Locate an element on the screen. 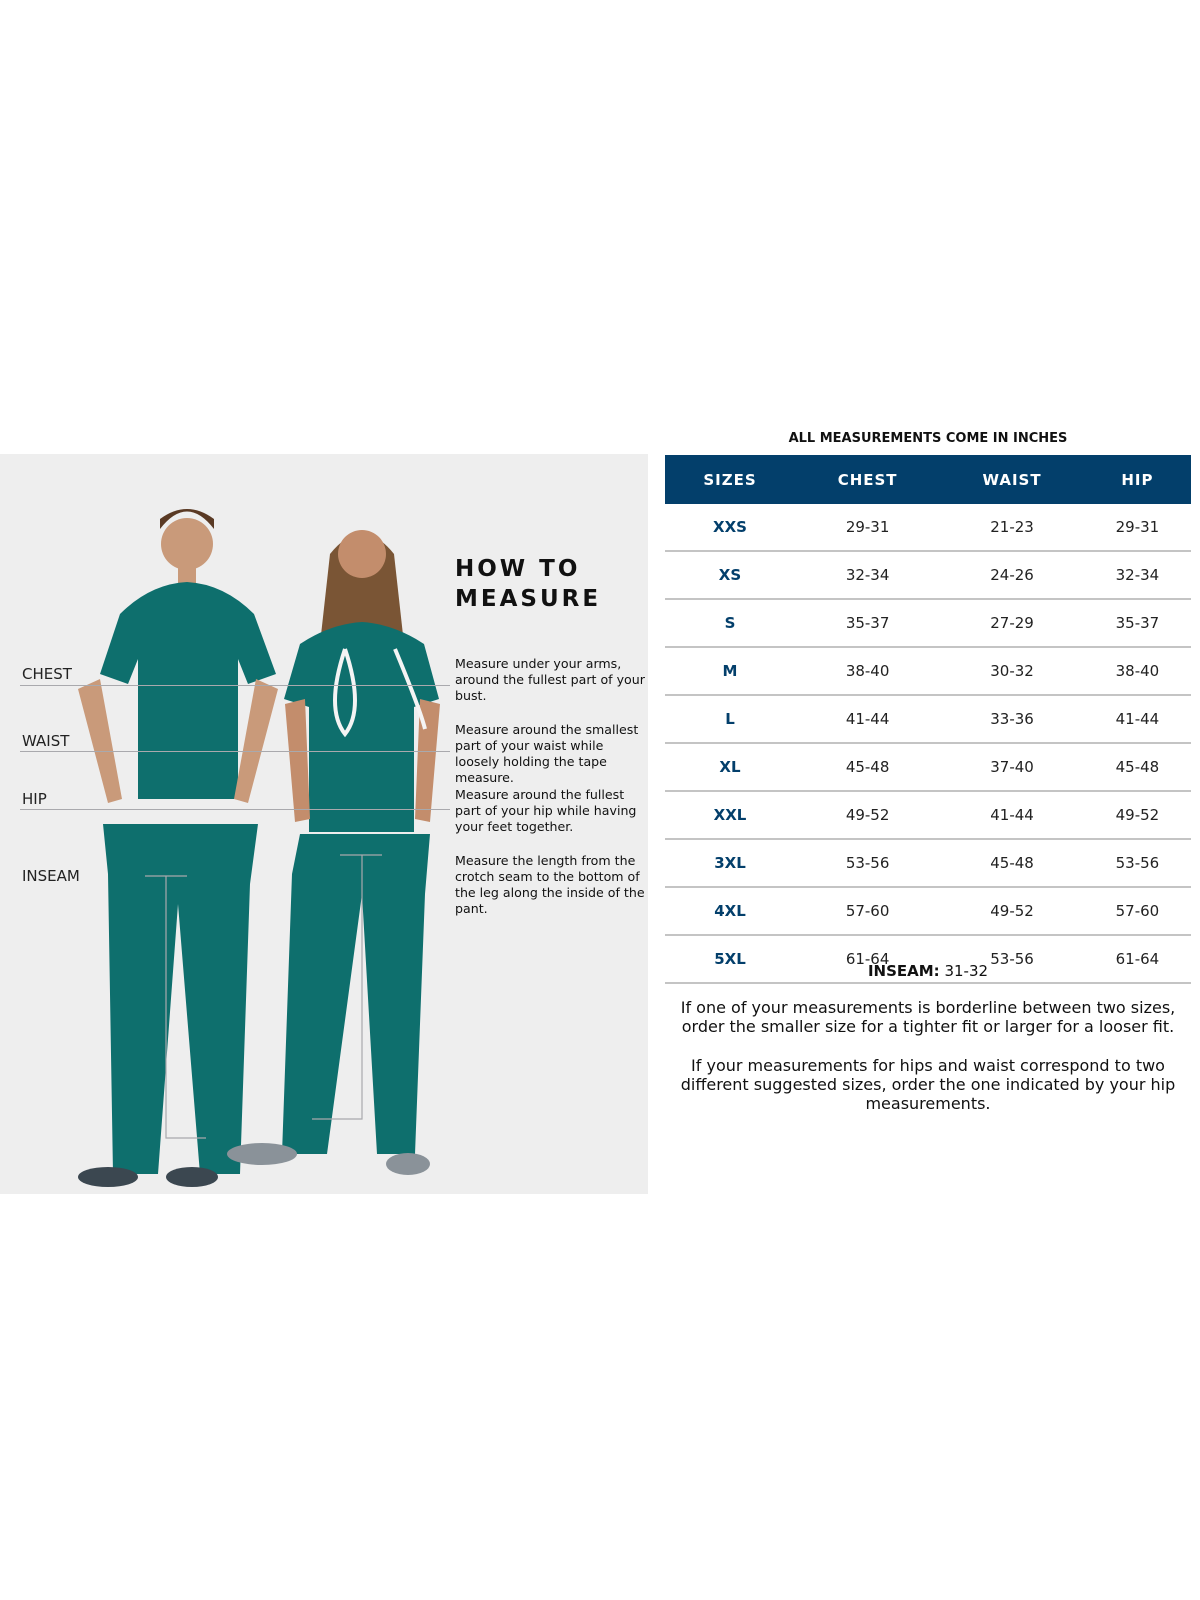 The height and width of the screenshot is (1600, 1200). chest-cell: 41-44 is located at coordinates (867, 719).